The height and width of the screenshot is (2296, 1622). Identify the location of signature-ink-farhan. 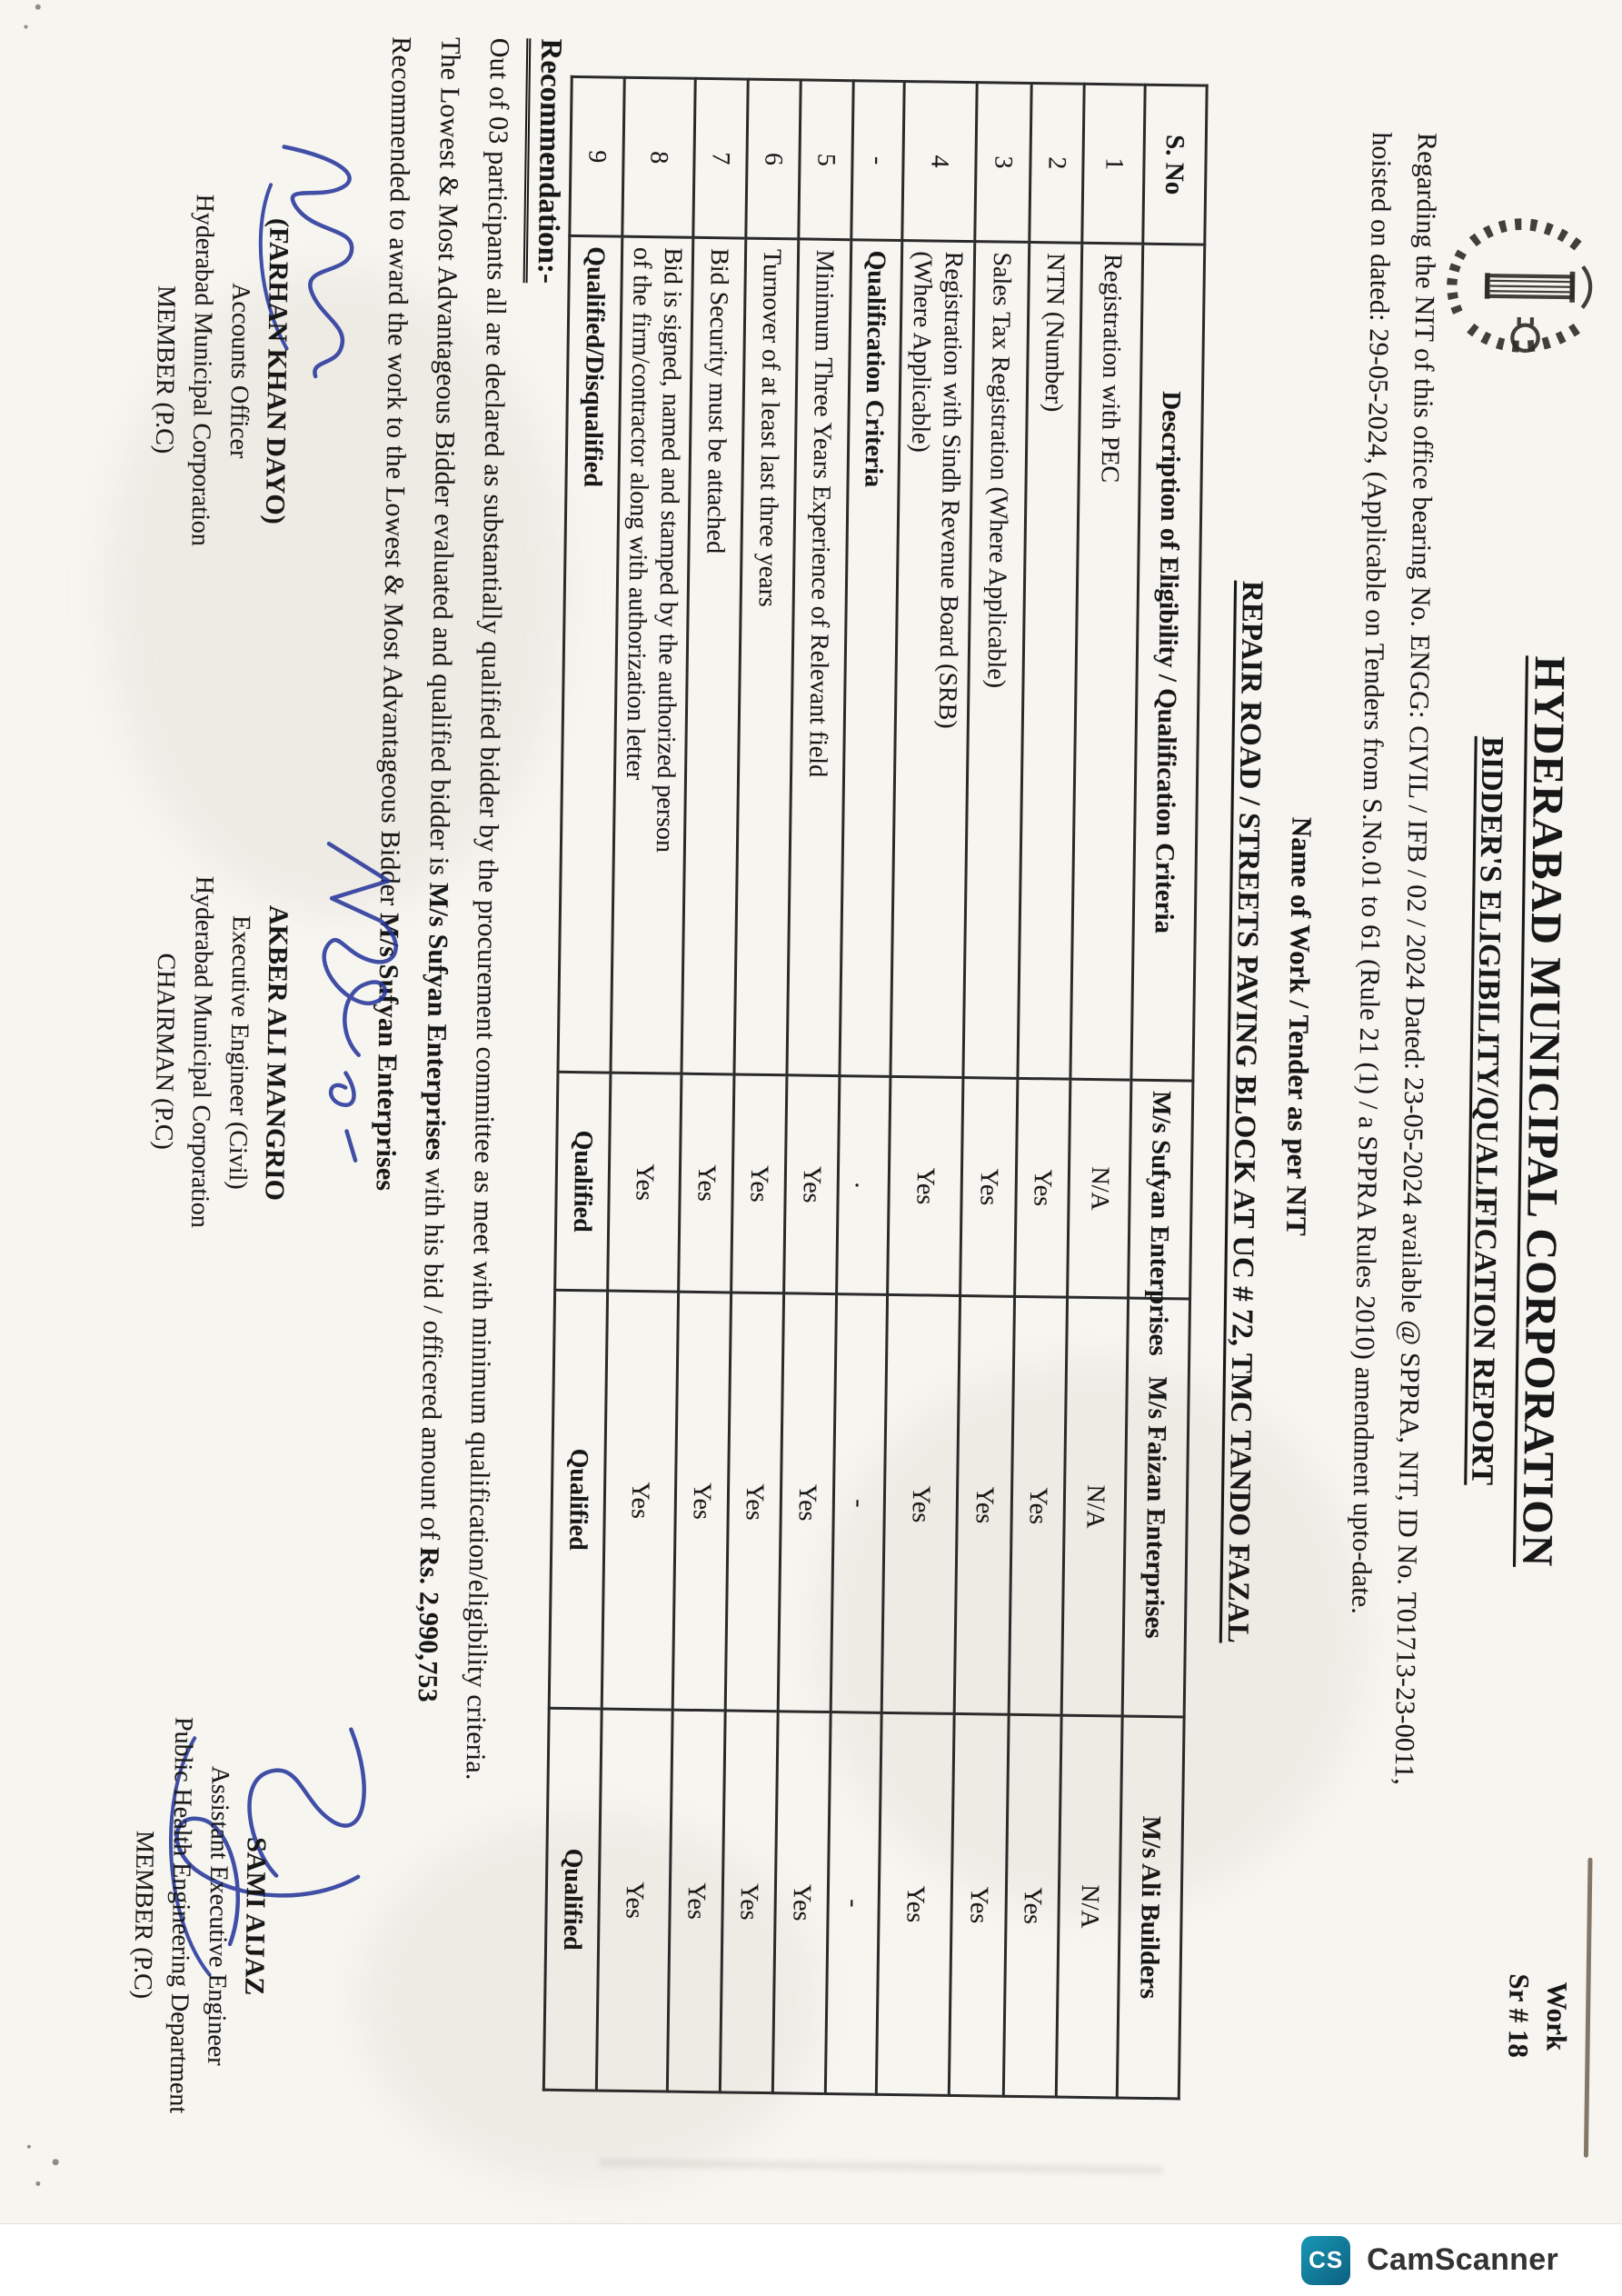
(310, 267).